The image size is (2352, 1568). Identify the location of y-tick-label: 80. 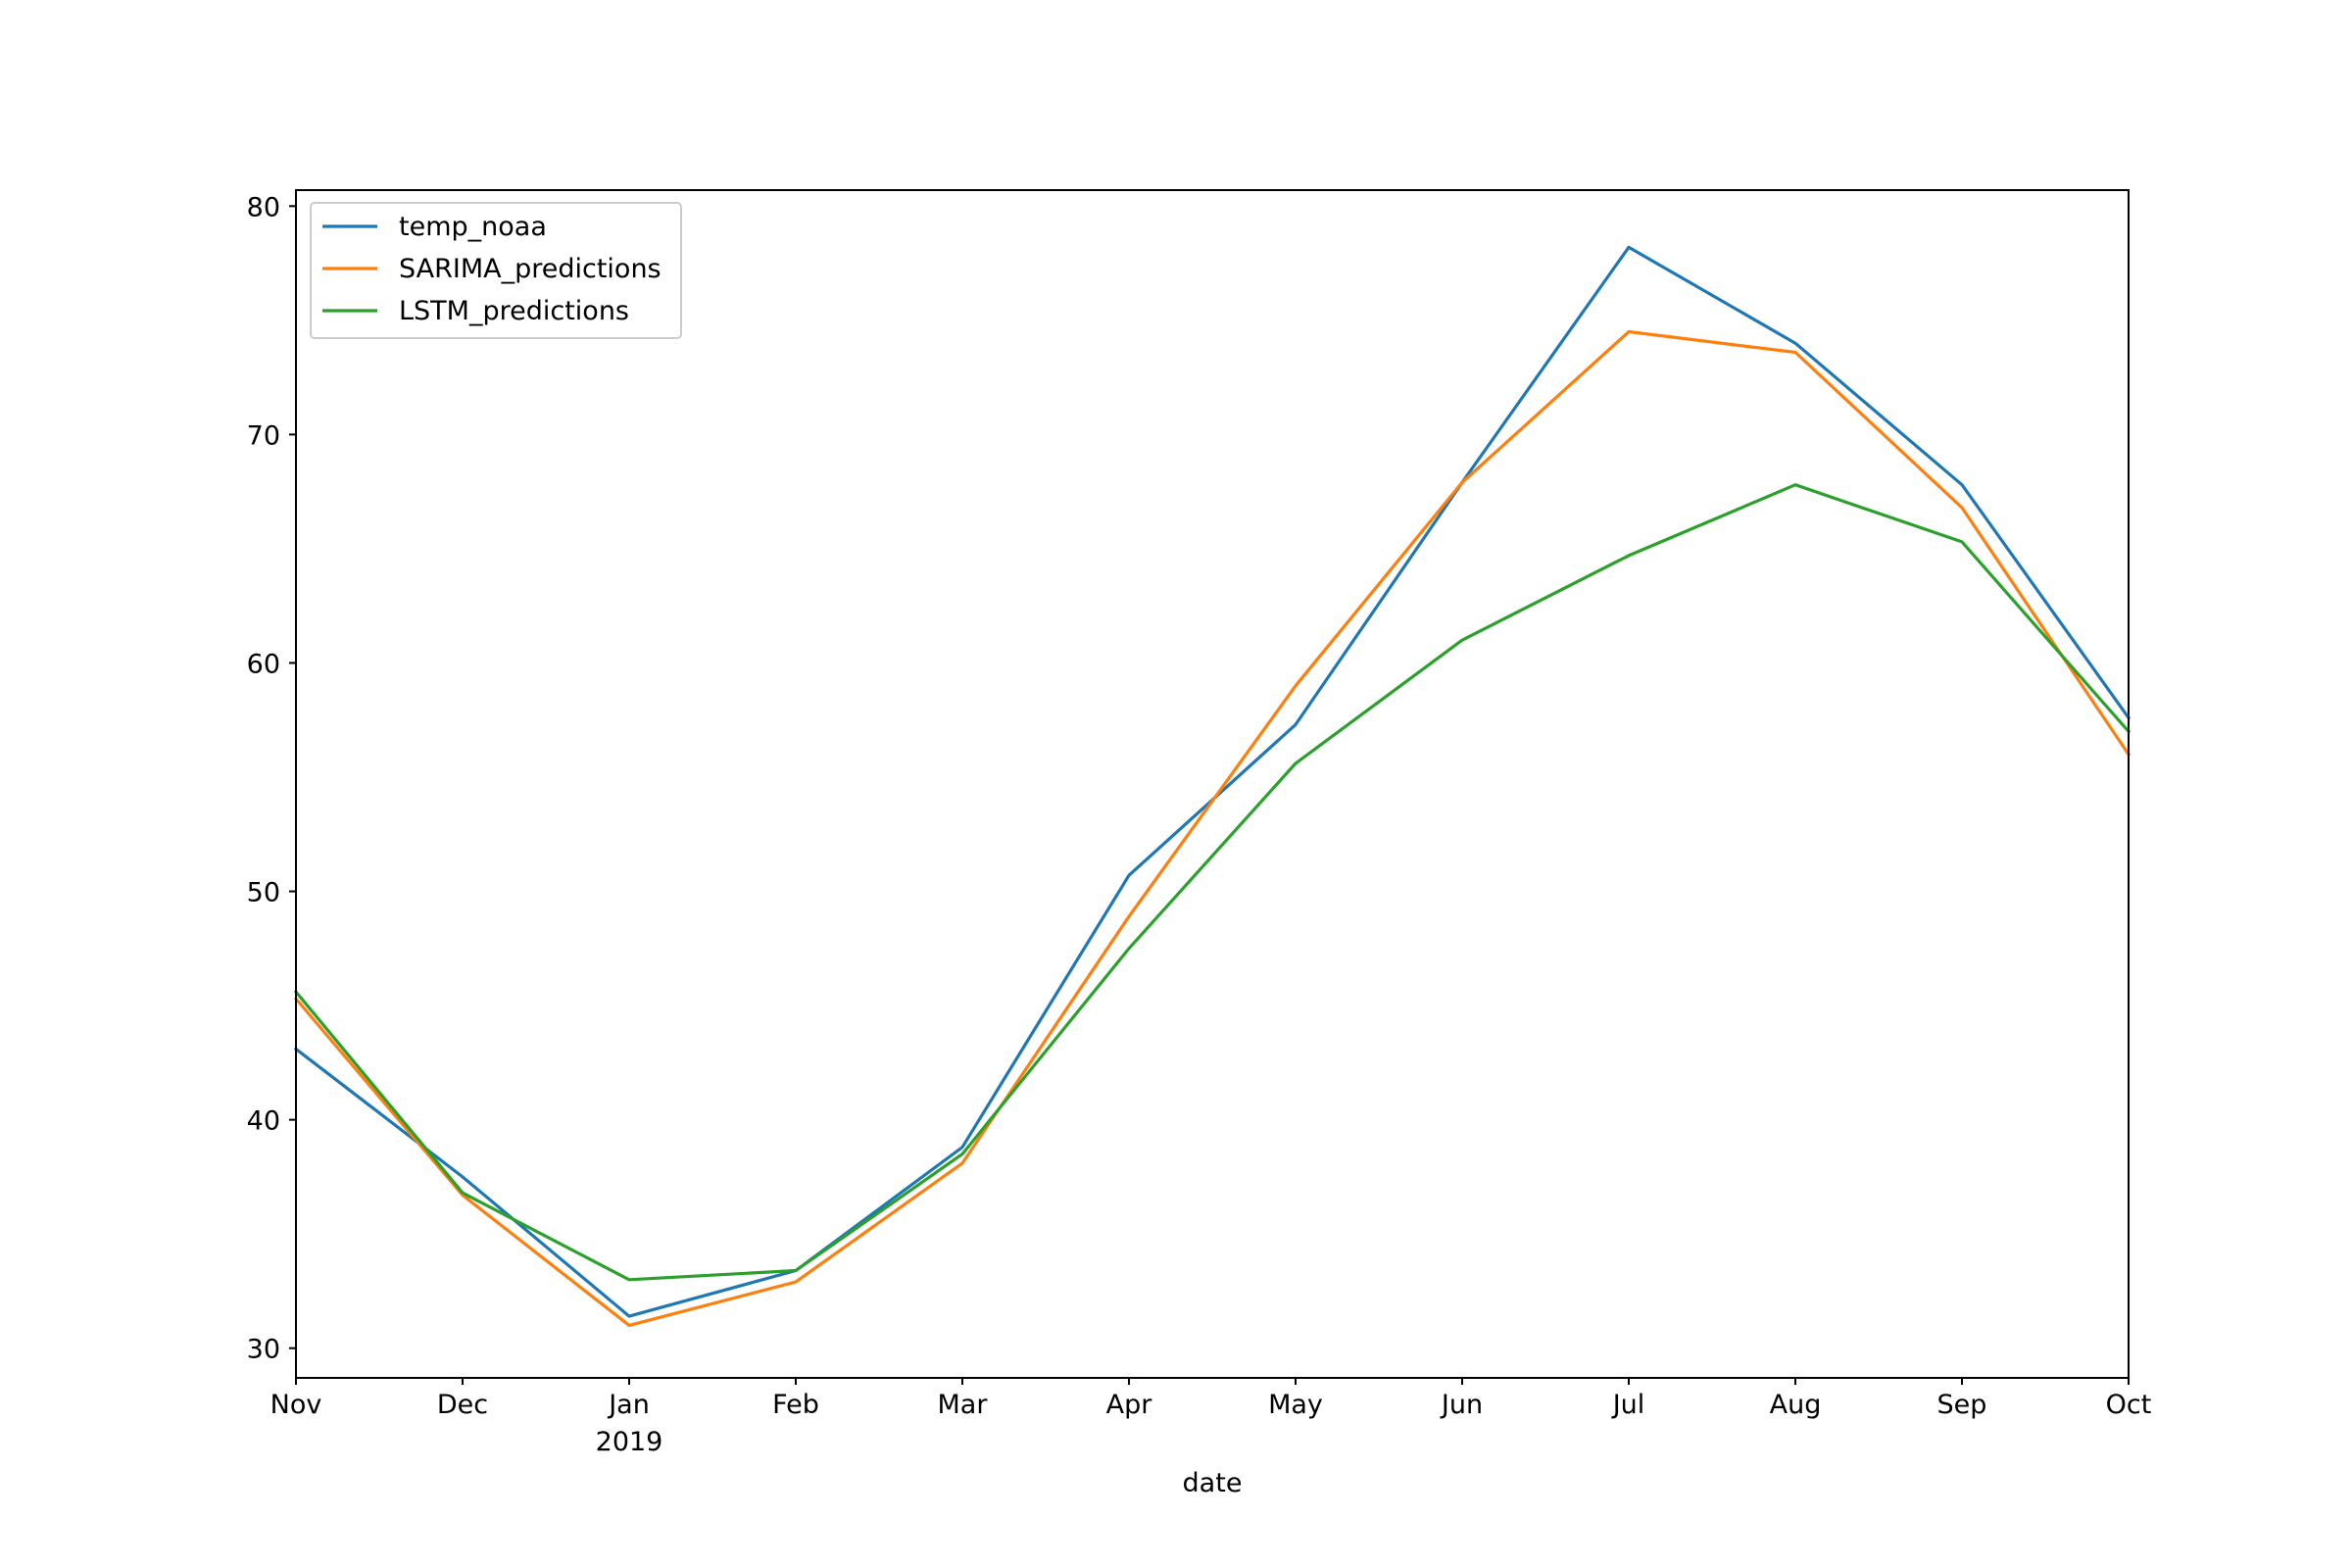
(263, 207).